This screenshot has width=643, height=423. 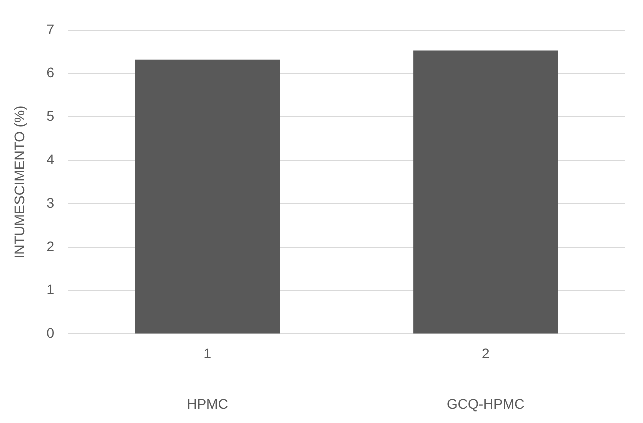 What do you see at coordinates (50, 116) in the screenshot?
I see `y-tick-label: 5` at bounding box center [50, 116].